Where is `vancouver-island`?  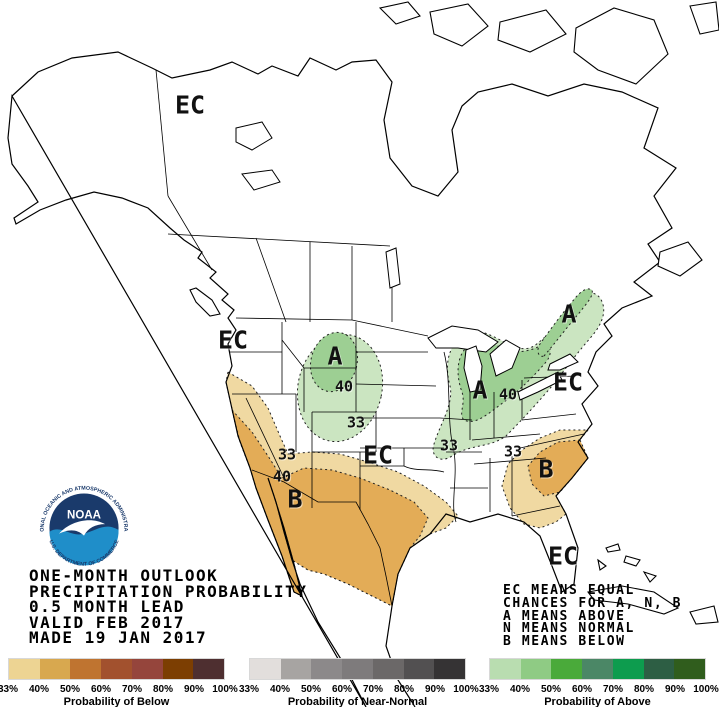 vancouver-island is located at coordinates (205, 302).